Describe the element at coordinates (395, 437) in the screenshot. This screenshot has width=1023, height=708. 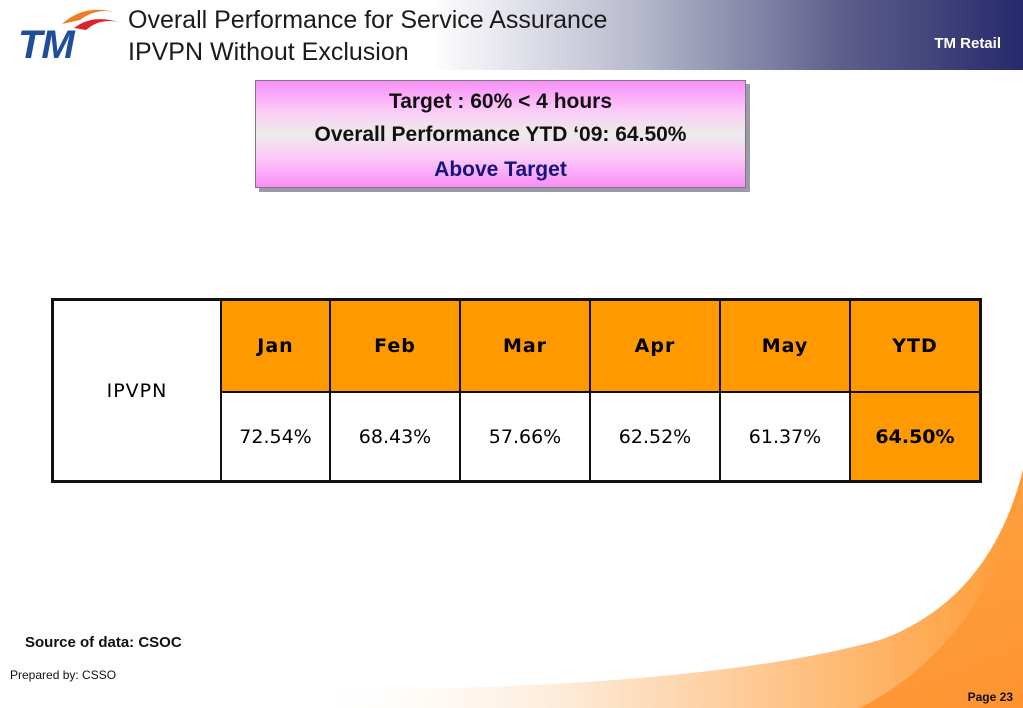
I see `table-cell: 68.43%` at that location.